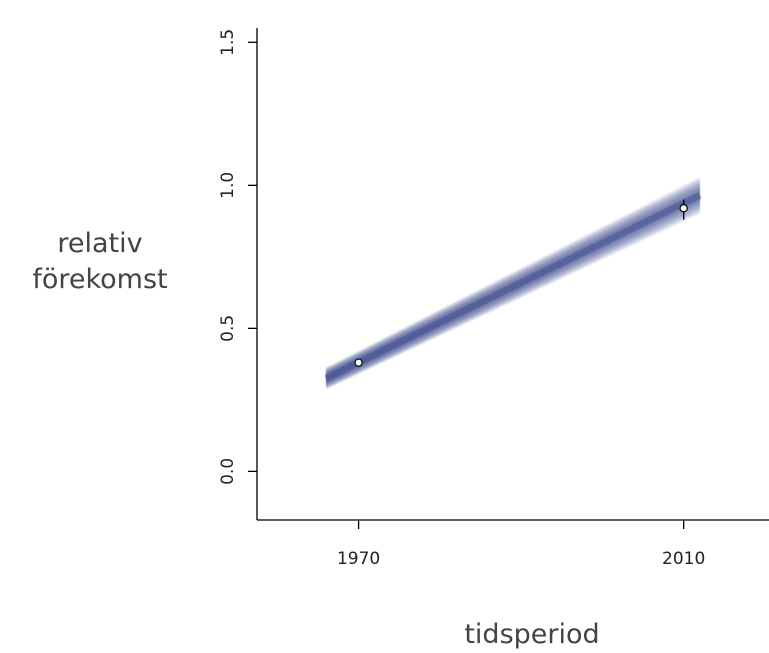  I want to click on x-axis-title: tidsperiod, so click(531, 634).